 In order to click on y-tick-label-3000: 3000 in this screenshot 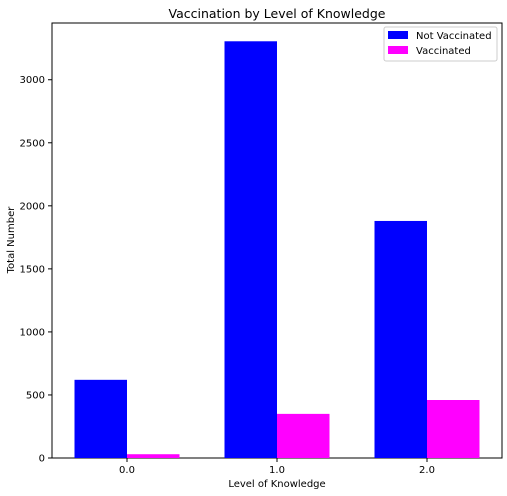, I will do `click(32, 80)`.